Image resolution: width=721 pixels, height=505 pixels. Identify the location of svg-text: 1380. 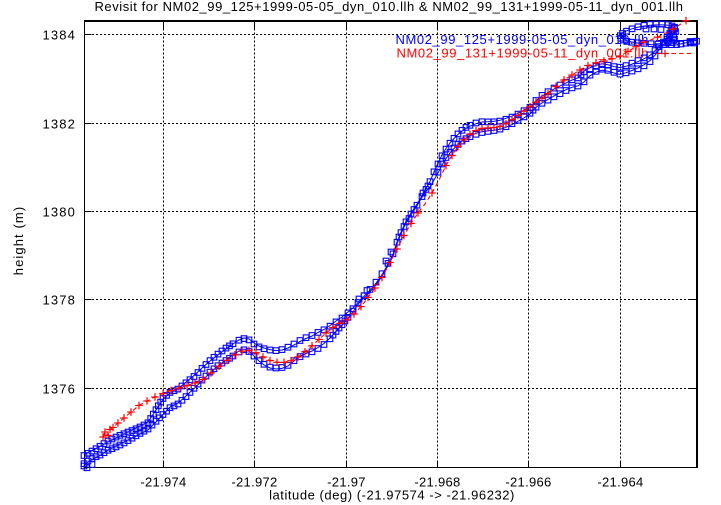
(59, 211).